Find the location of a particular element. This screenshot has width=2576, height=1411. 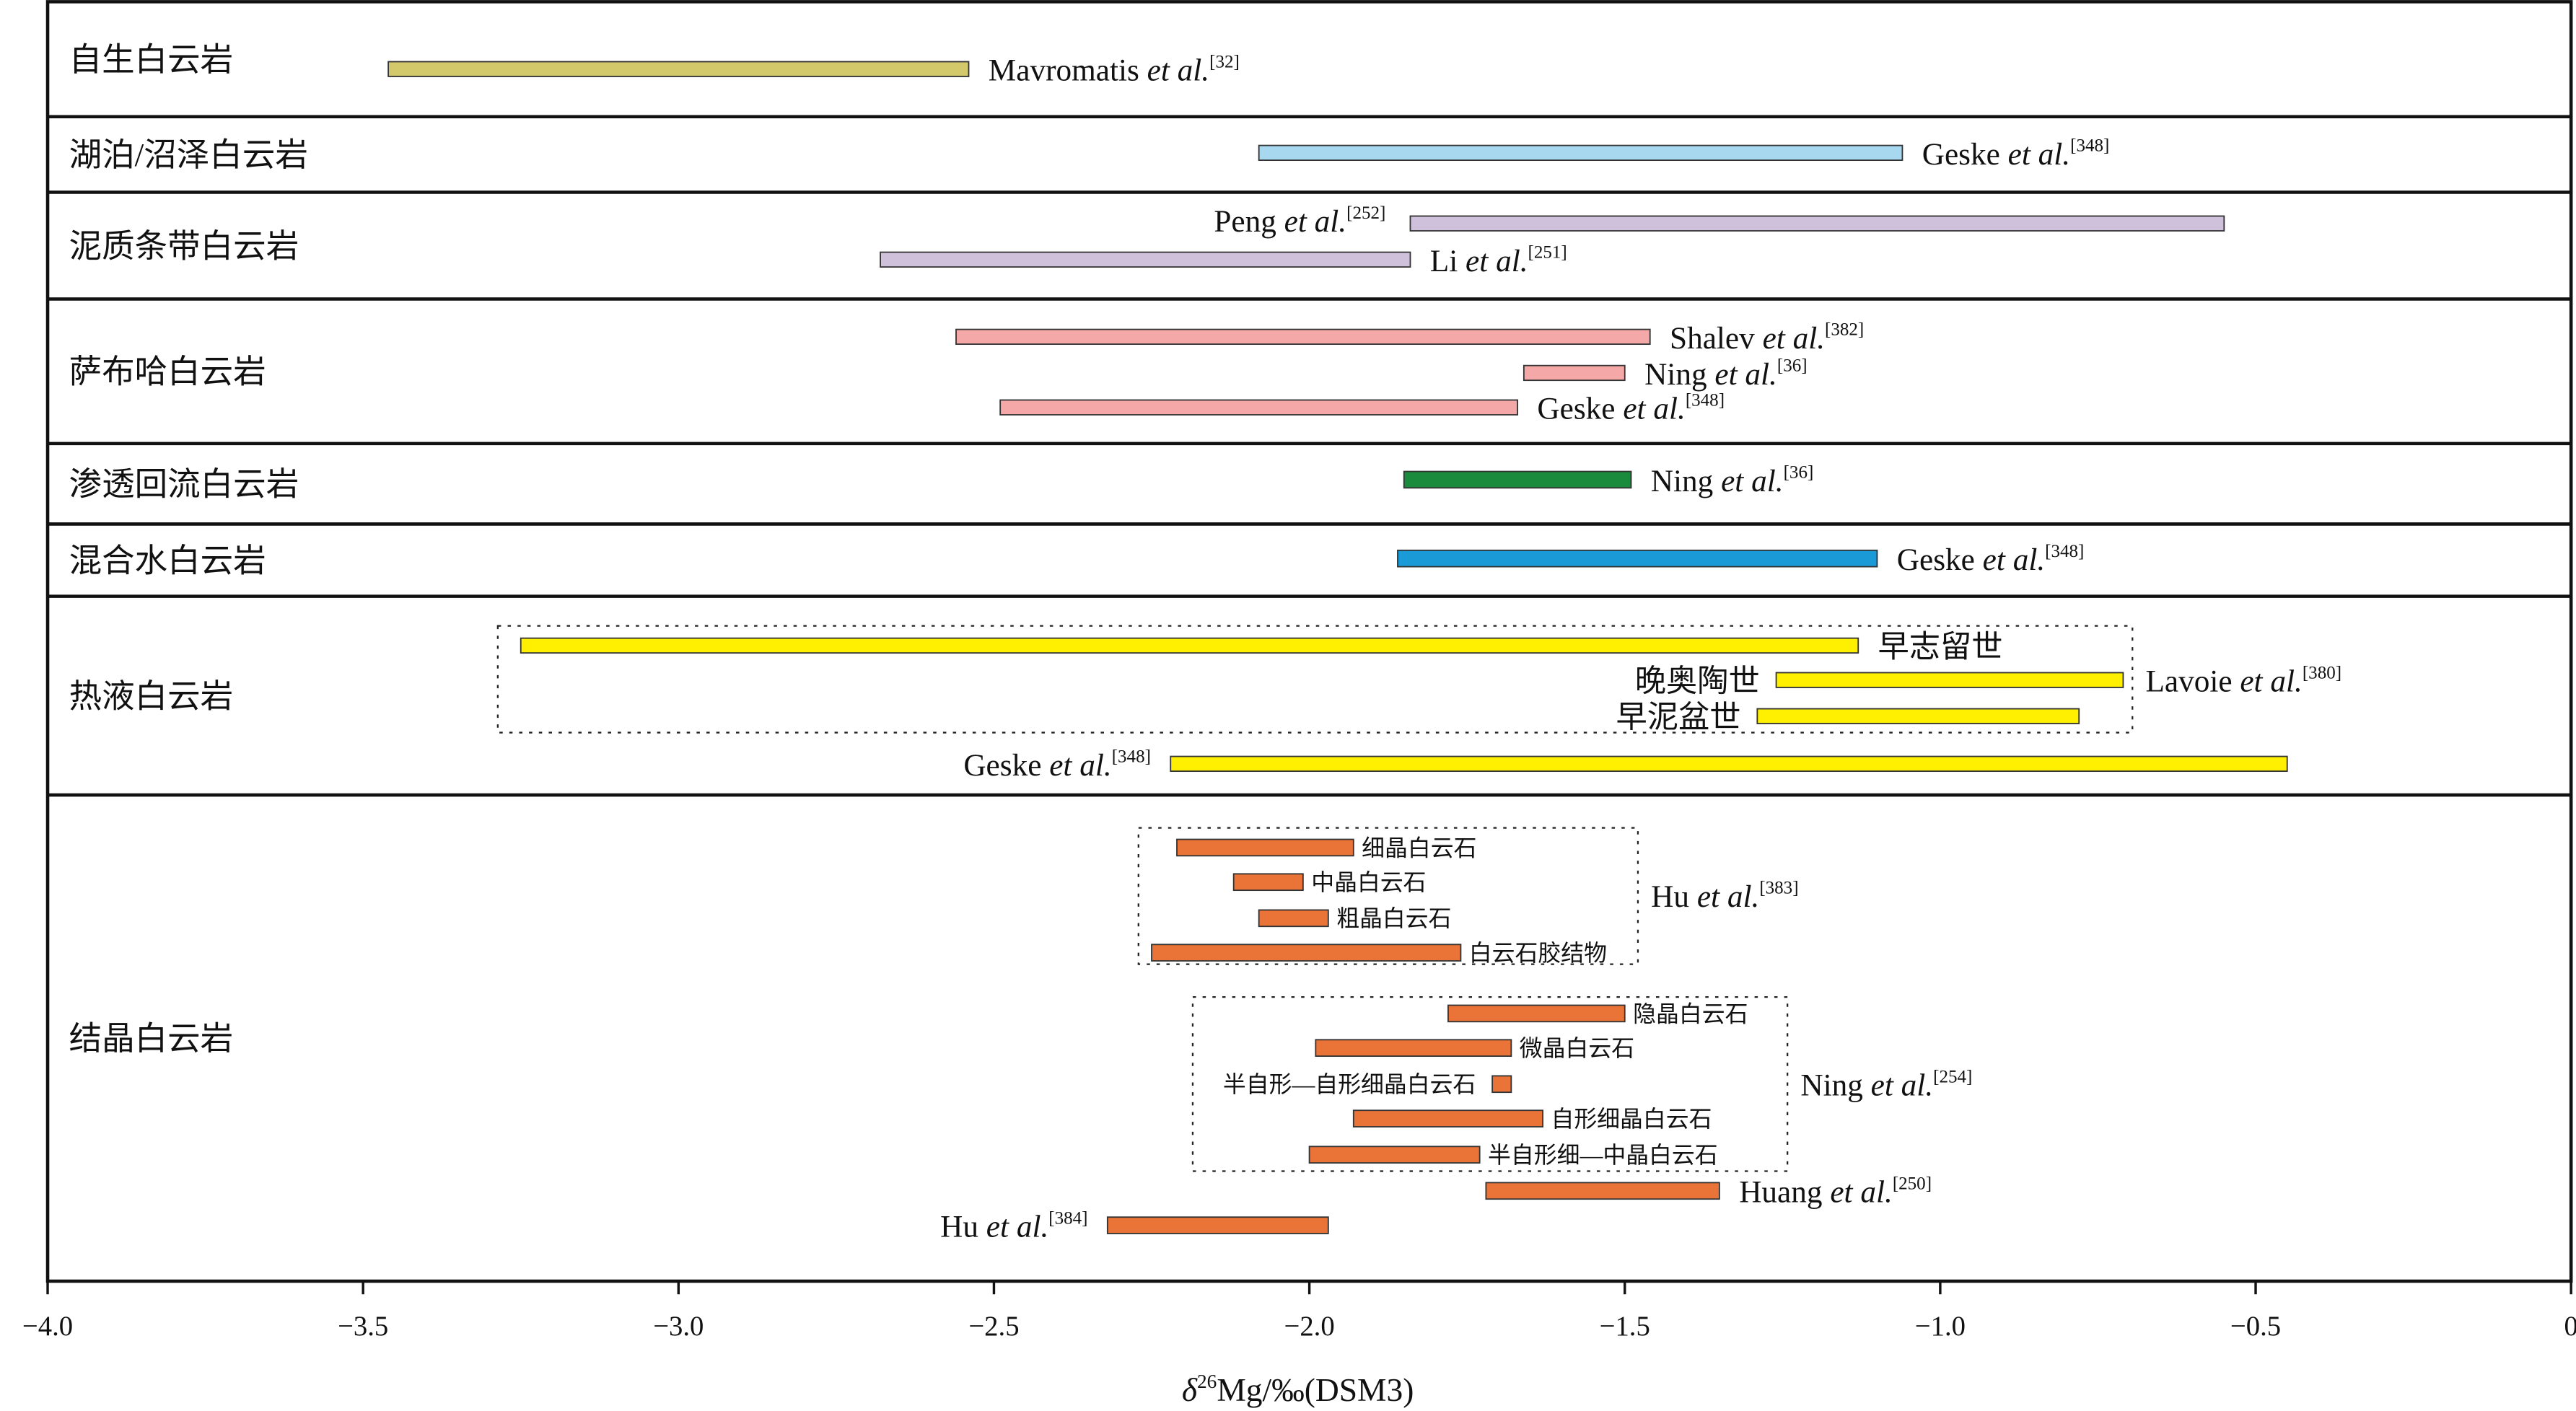

x-axis: −4.0 −3.5 −3.0 −2.5 −2.0 −1.5 −1.0 −0.5 0 is located at coordinates (1299, 1311).